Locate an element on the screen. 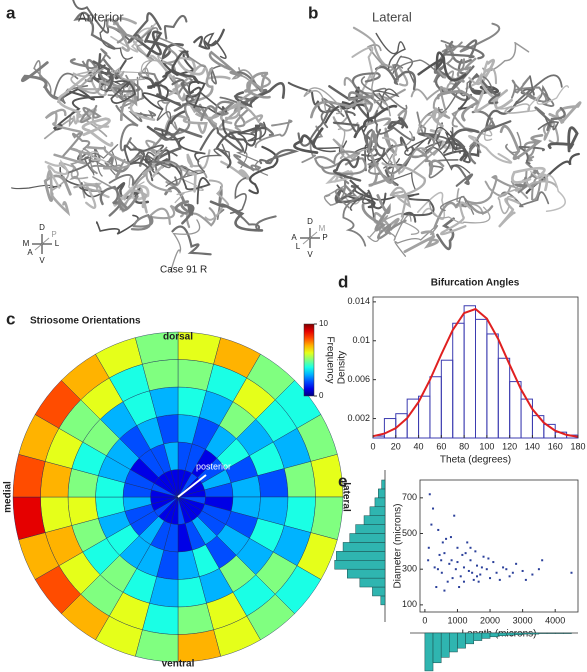  x-tick-label: 60 is located at coordinates (441, 446).